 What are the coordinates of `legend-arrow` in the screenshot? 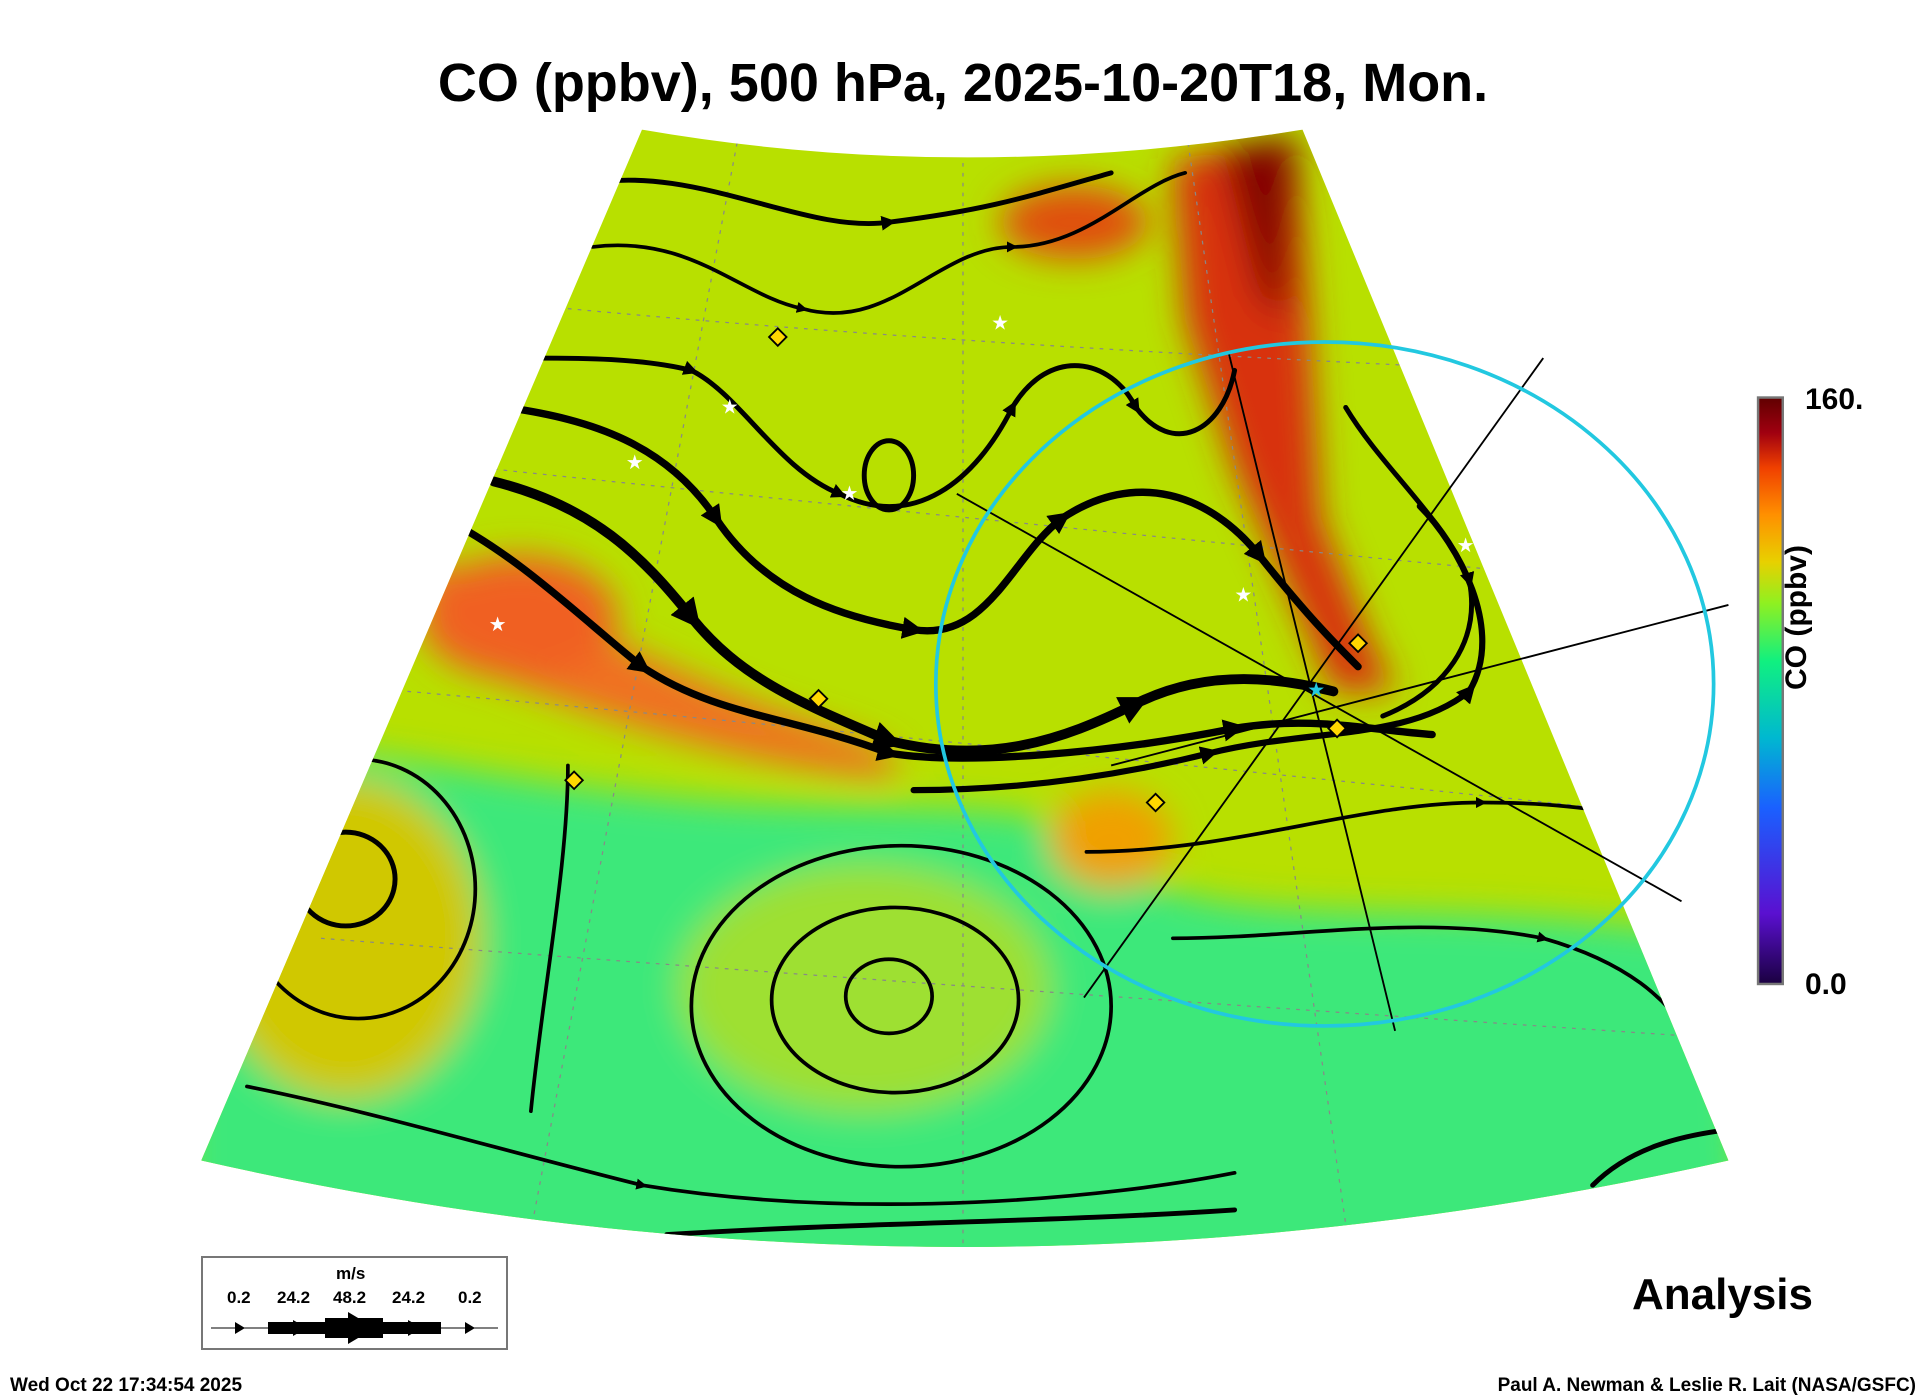 It's located at (354, 1328).